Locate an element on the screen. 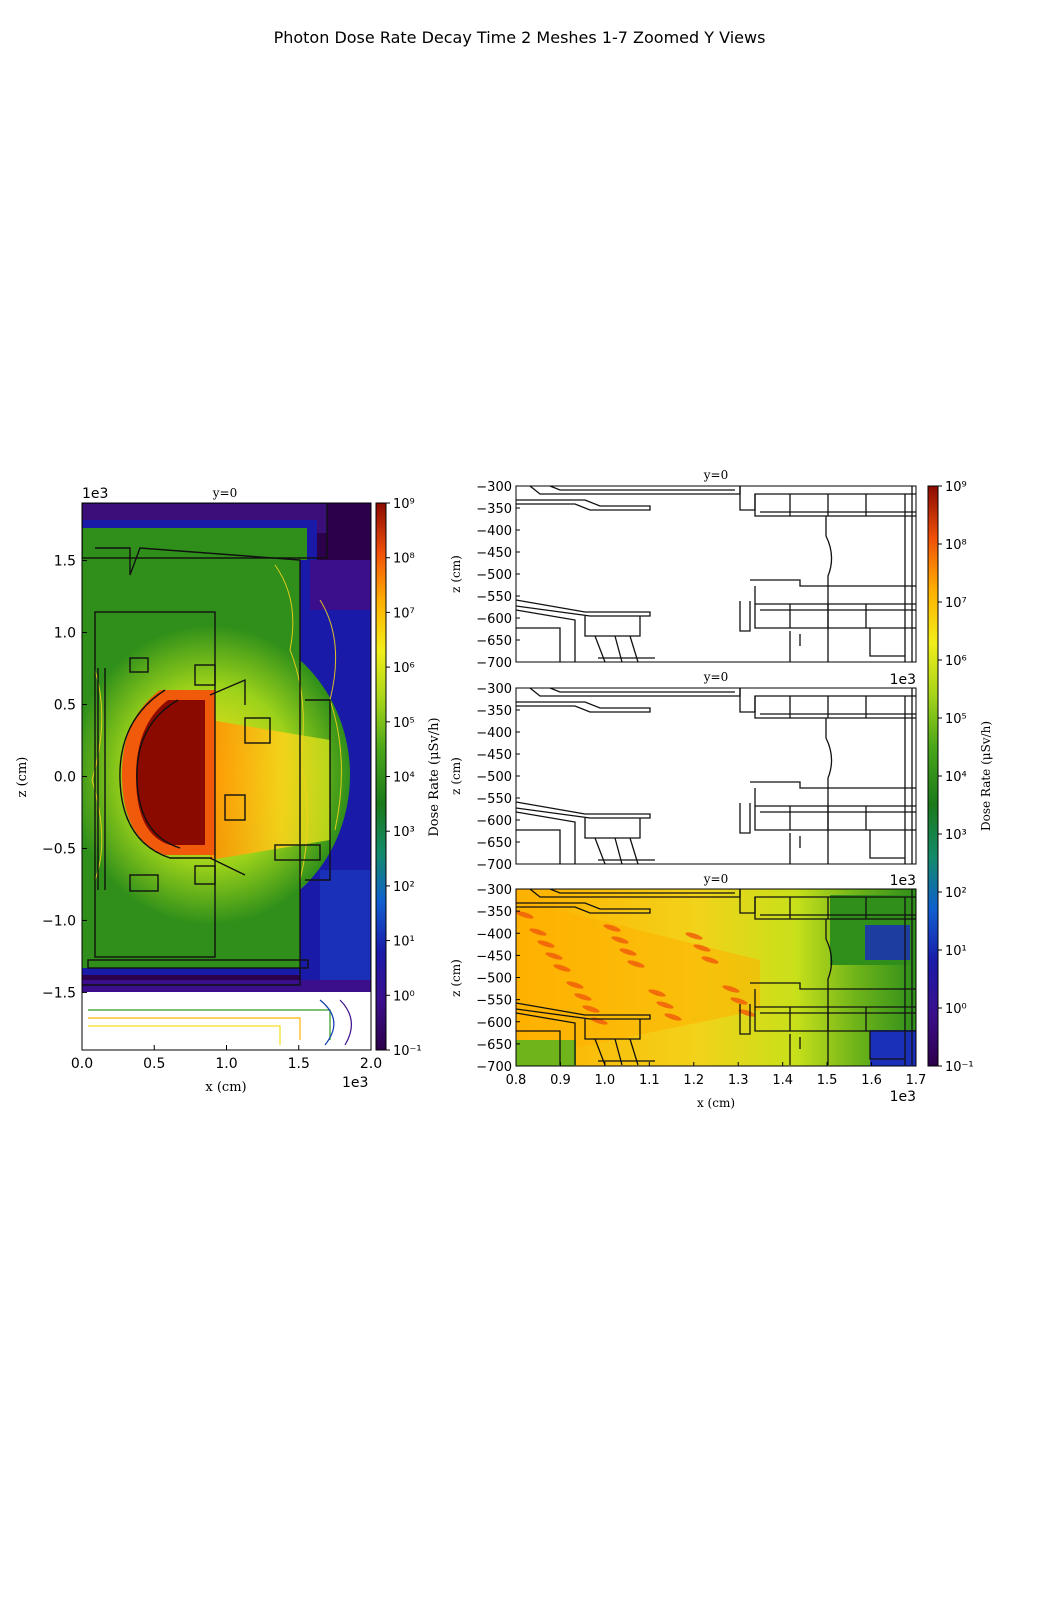 This screenshot has width=1039, height=1613. right-colorbar-ticks: 10⁹ 10⁸ 10⁷ 10⁶ 10⁵ 10⁴ 10³ 10² 10¹ 10⁰ 10⁻¹ is located at coordinates (956, 777).